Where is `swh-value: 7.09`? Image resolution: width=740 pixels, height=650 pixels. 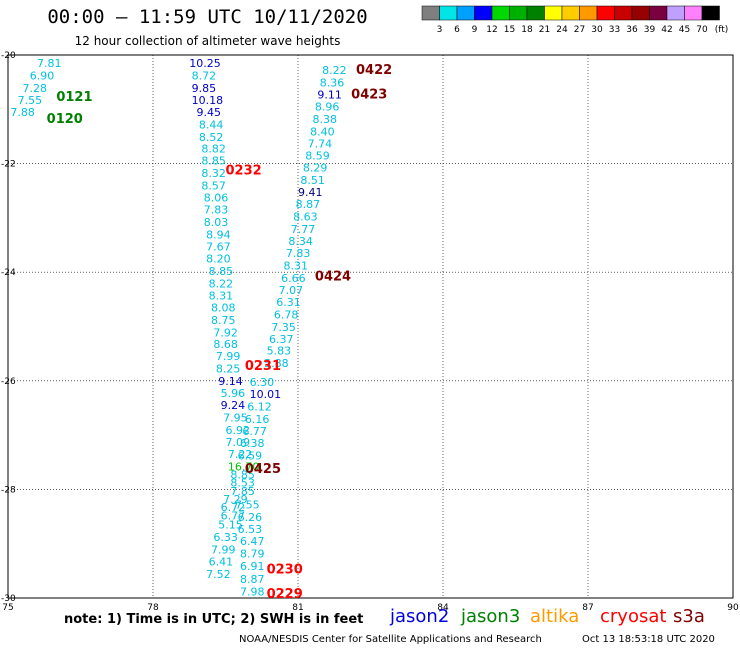 swh-value: 7.09 is located at coordinates (238, 442).